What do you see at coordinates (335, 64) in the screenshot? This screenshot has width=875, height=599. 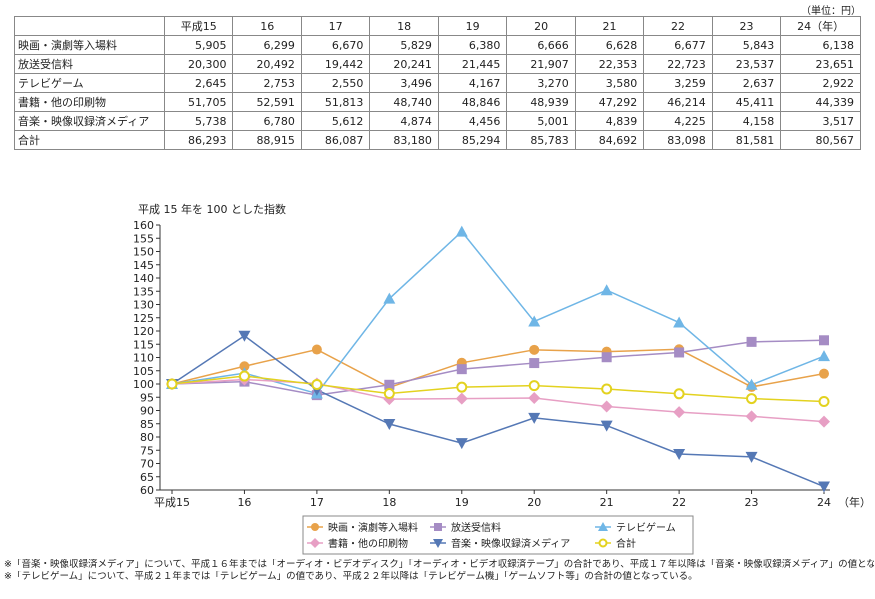 I see `table-cell: 19,442` at bounding box center [335, 64].